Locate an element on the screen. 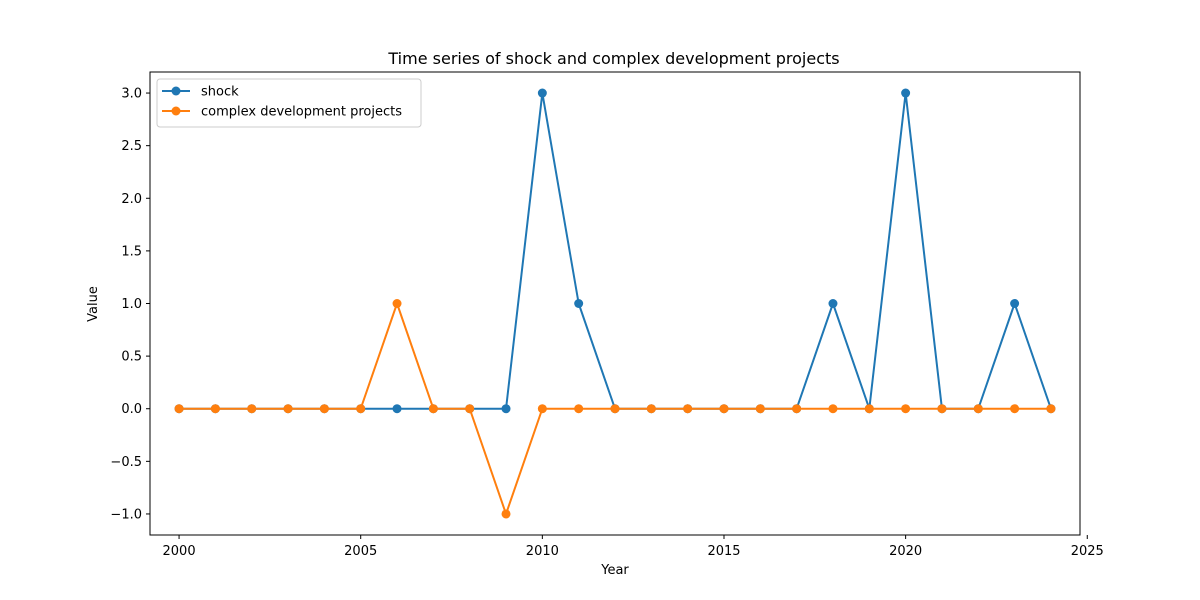 The image size is (1200, 600). y-tick-label: 1.0 is located at coordinates (131, 304).